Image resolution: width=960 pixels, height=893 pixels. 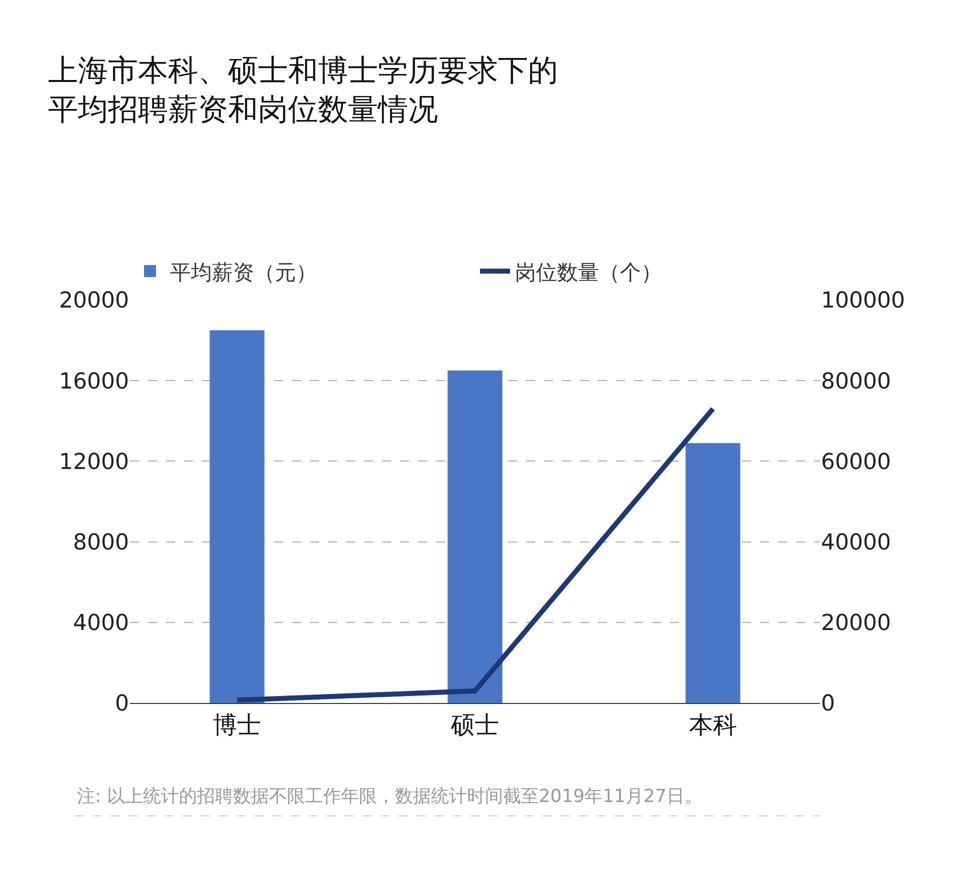 What do you see at coordinates (856, 381) in the screenshot?
I see `y2-tick-label: 80000` at bounding box center [856, 381].